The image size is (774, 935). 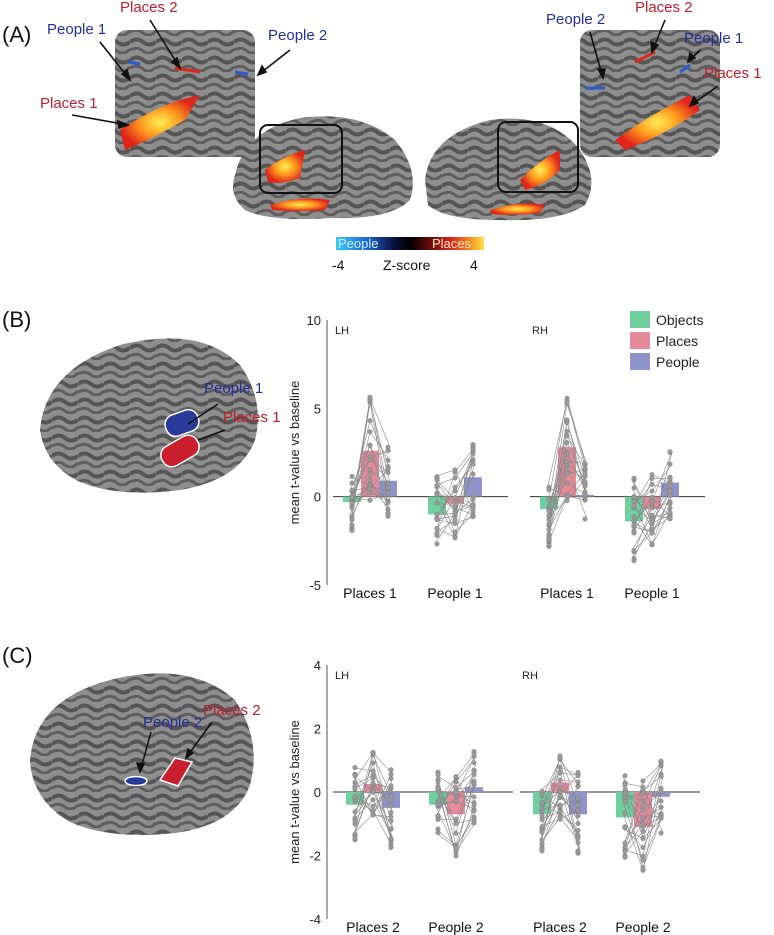 What do you see at coordinates (317, 497) in the screenshot?
I see `y-tick-label: 0` at bounding box center [317, 497].